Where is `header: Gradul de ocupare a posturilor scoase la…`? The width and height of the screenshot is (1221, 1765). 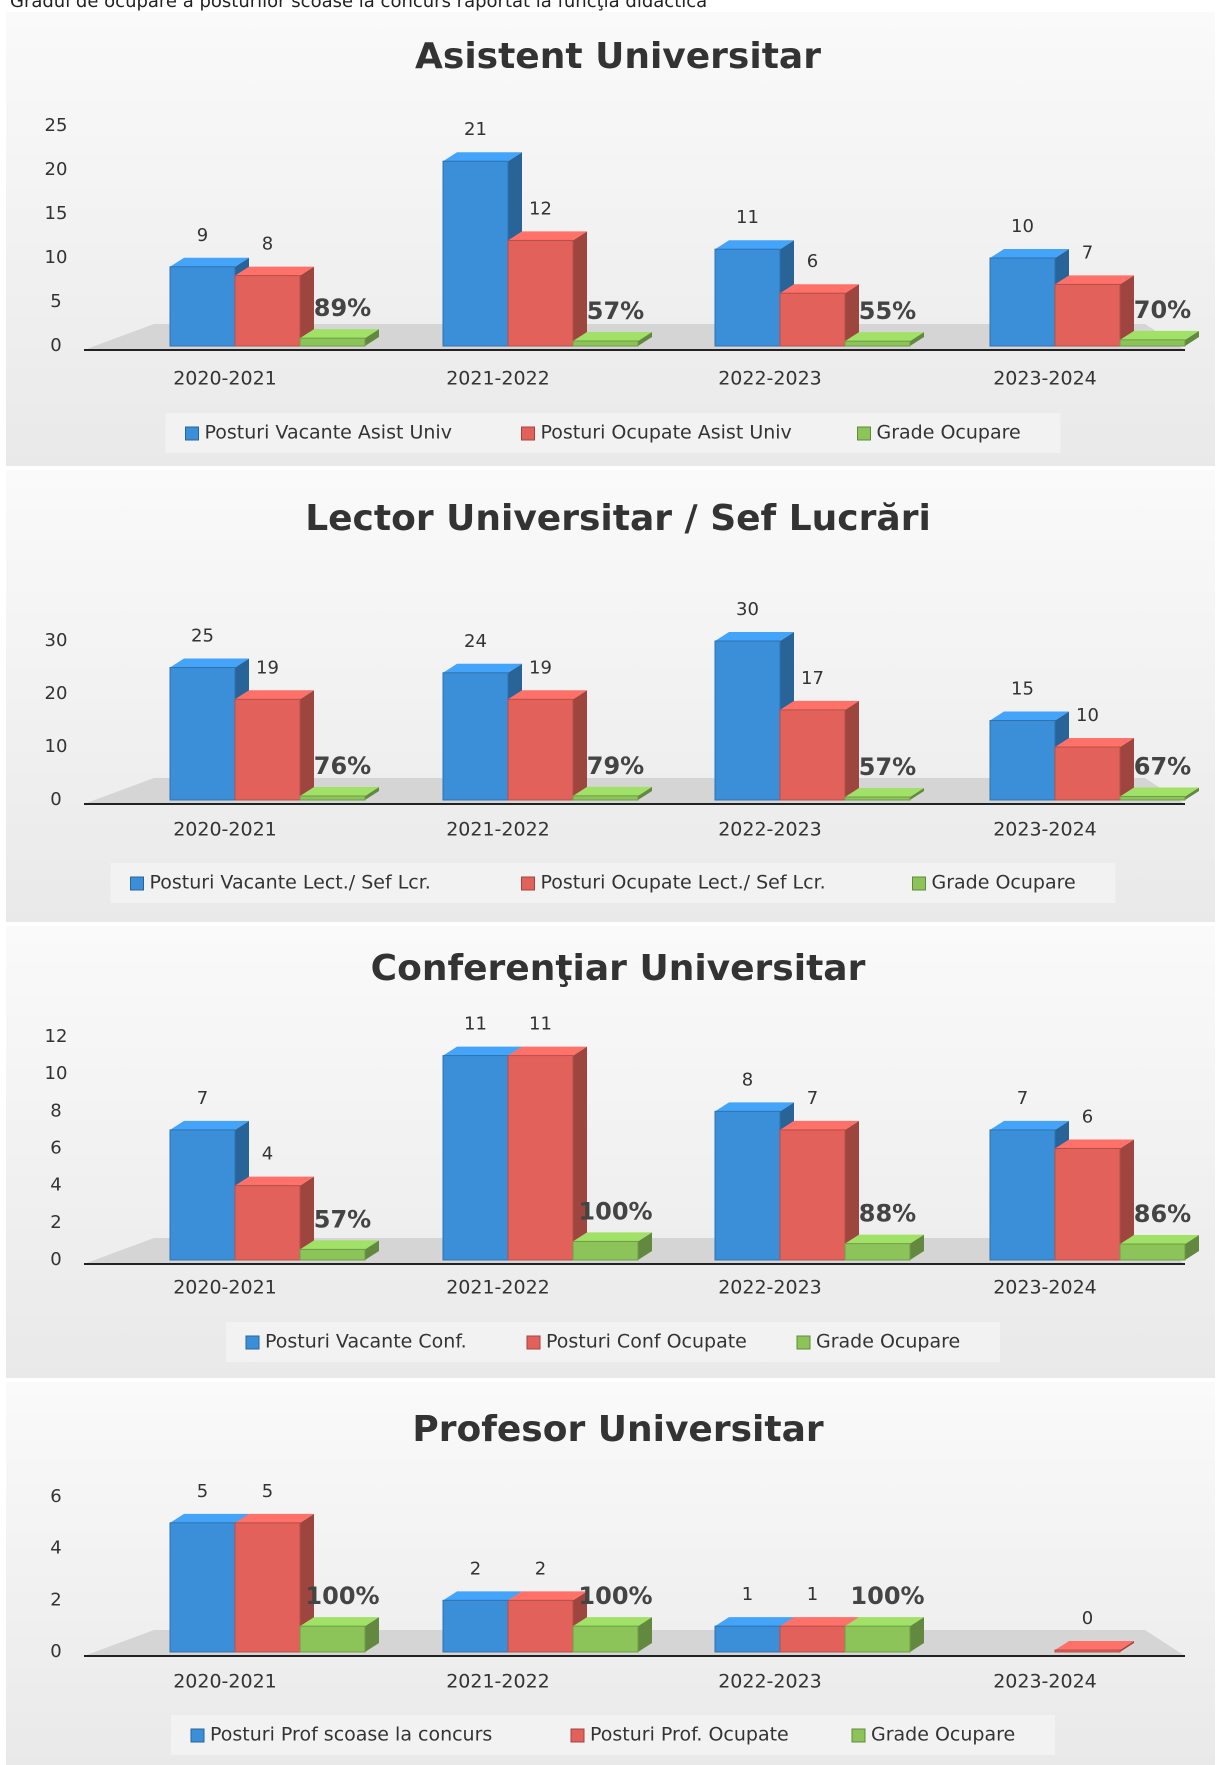
header: Gradul de ocupare a posturilor scoase la… is located at coordinates (358, 6).